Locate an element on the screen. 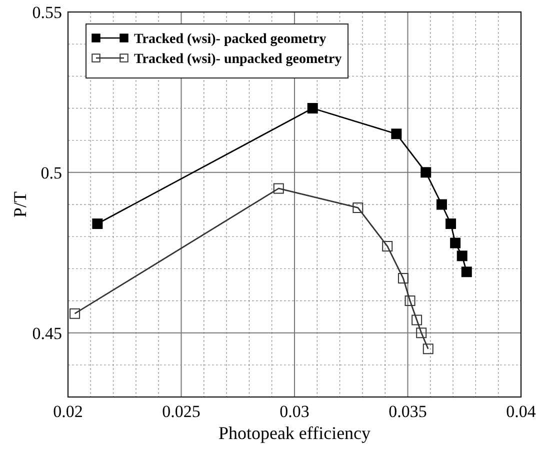 The width and height of the screenshot is (539, 449). legend-label: Tracked (wsi)- packed geometry is located at coordinates (230, 39).